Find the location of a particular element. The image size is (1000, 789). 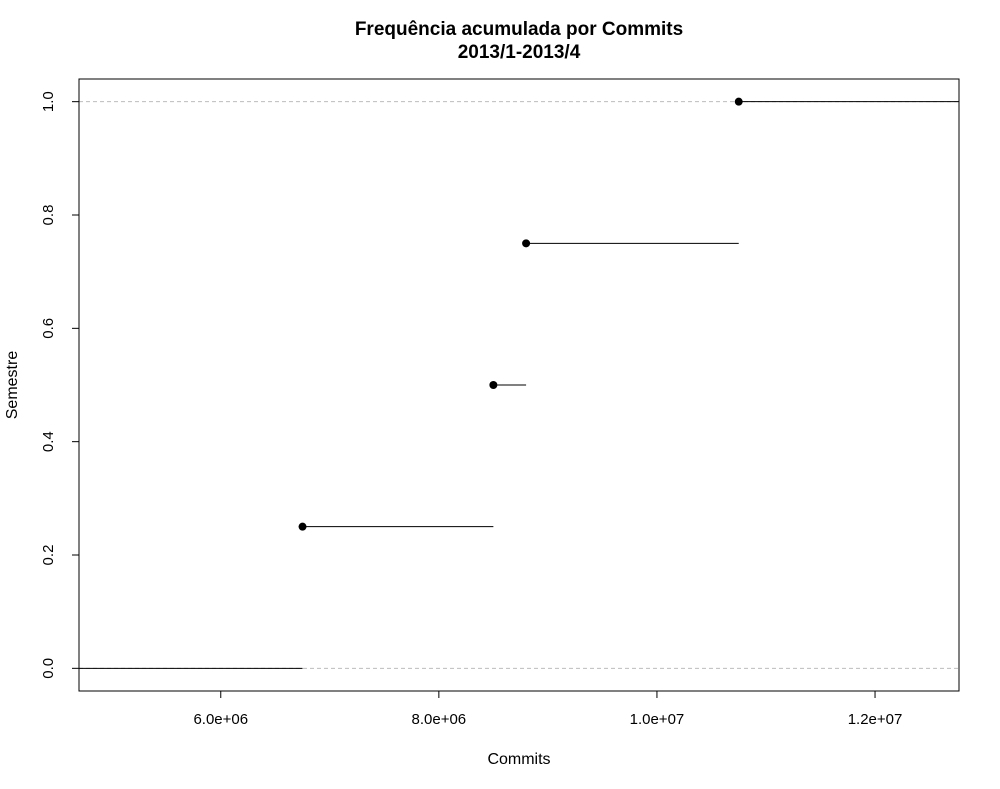

y-tick-label: 0.4 is located at coordinates (48, 441).